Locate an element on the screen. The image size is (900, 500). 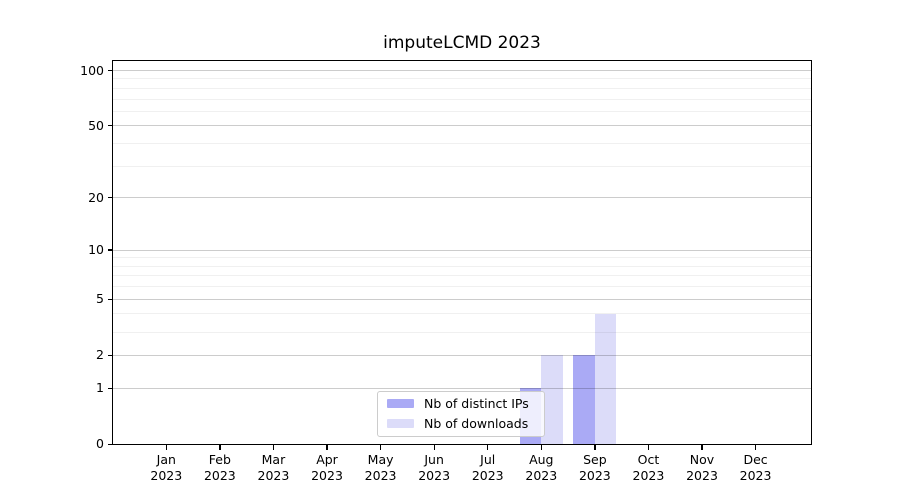
x-tick-may is located at coordinates (380, 447).